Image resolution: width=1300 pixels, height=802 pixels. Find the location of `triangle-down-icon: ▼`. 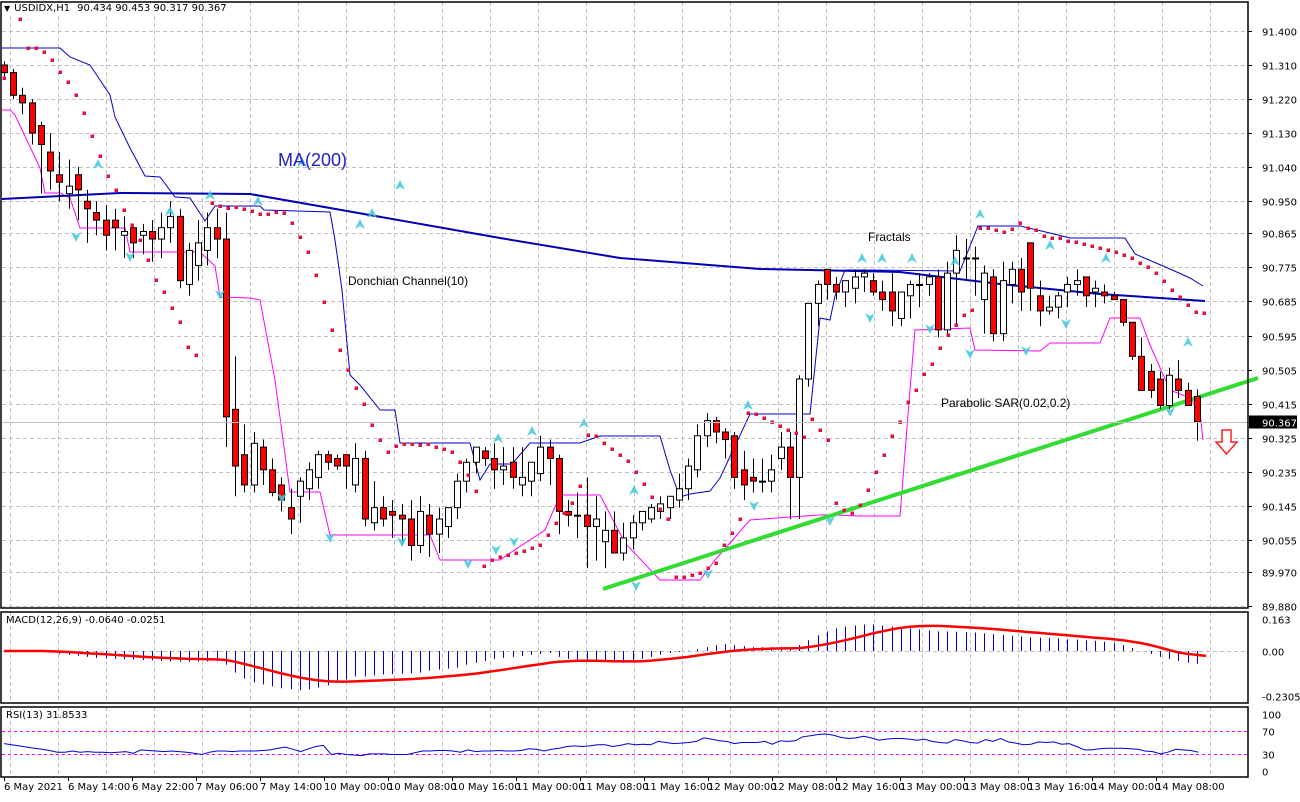

triangle-down-icon: ▼ is located at coordinates (7, 8).